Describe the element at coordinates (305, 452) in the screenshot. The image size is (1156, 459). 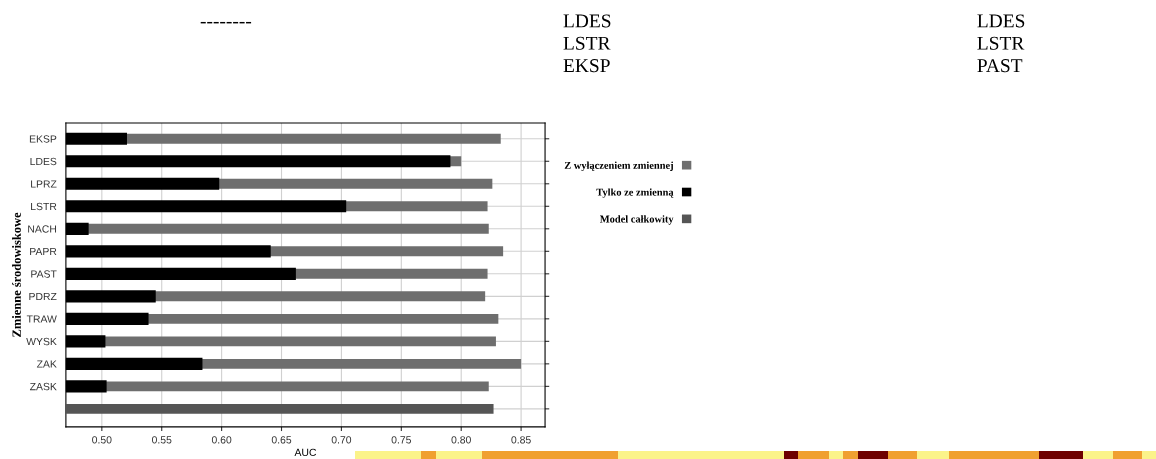
I see `x-axis-title: AUC` at that location.